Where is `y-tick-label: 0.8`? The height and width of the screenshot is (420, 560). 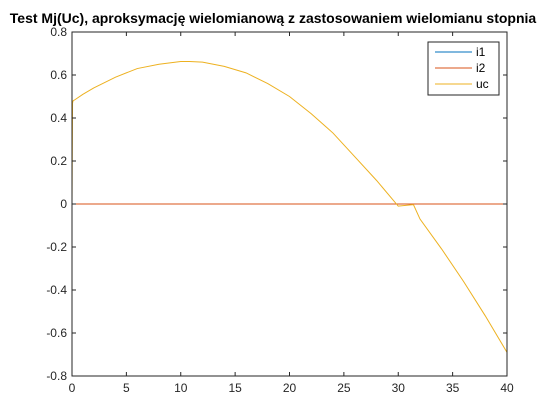 y-tick-label: 0.8 is located at coordinates (58, 32).